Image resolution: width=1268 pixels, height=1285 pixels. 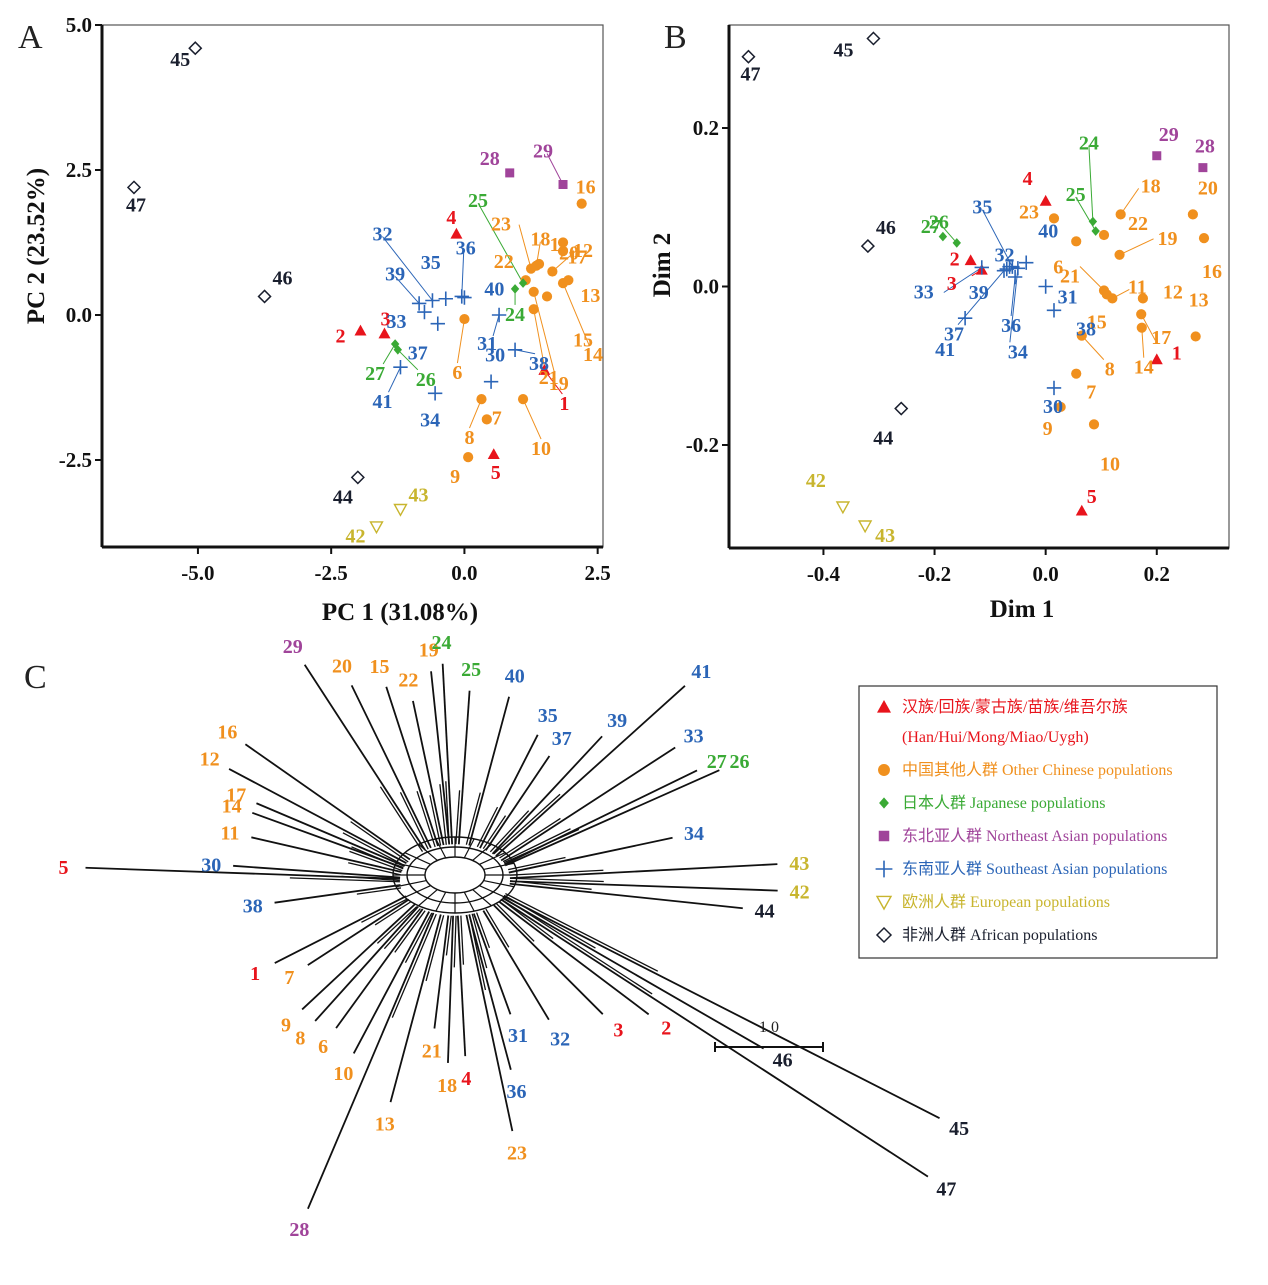 What do you see at coordinates (64, 868) in the screenshot?
I see `network-label-5: 5` at bounding box center [64, 868].